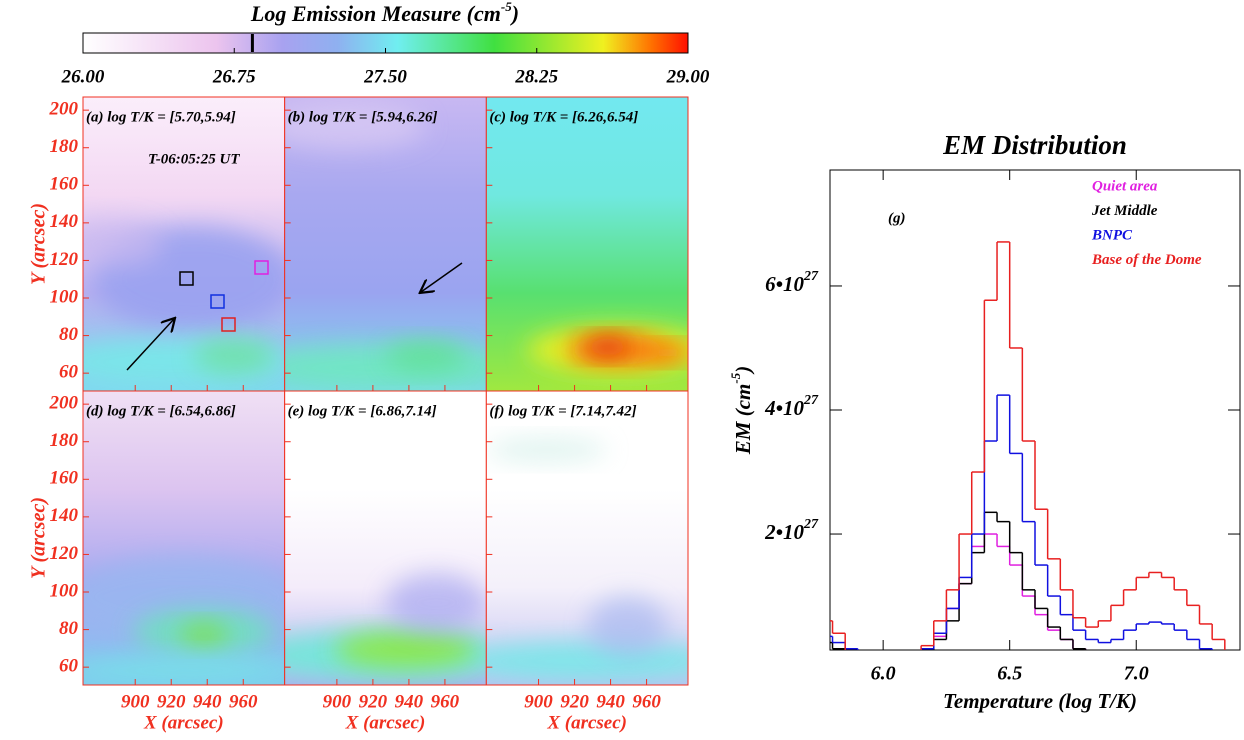  I want to click on panel-label: (a) log T/K = [5.70,5.94], so click(161, 117).